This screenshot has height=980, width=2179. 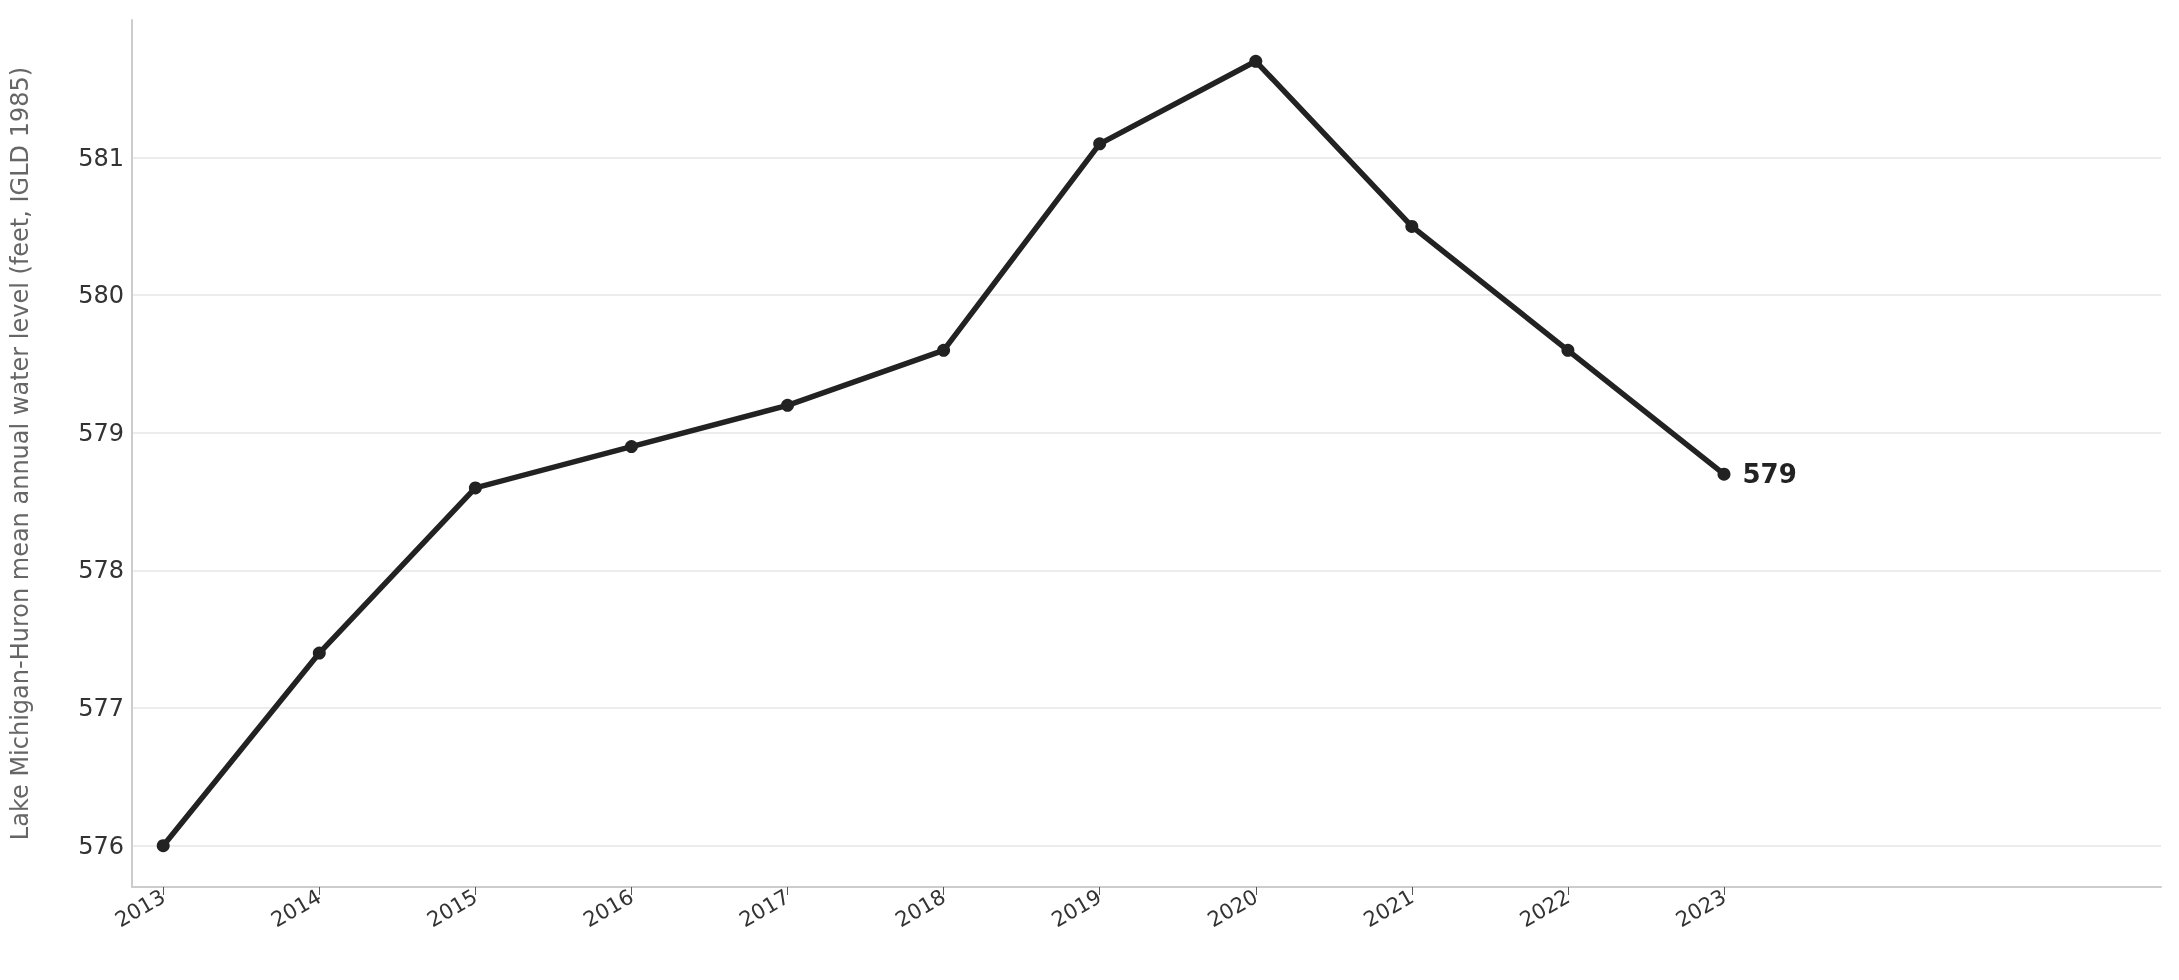 I want to click on y-axis-title: Lake Michigan-Huron mean annual water level (feet, IGLD 1985), so click(x=20, y=453).